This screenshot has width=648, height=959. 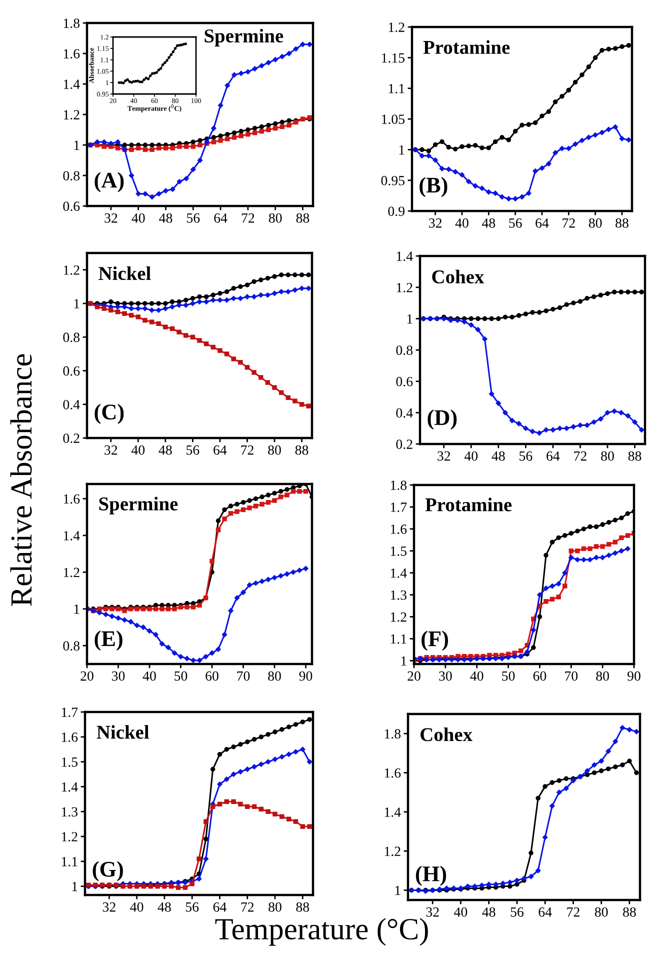 What do you see at coordinates (392, 734) in the screenshot?
I see `y-tick-label: 1.8` at bounding box center [392, 734].